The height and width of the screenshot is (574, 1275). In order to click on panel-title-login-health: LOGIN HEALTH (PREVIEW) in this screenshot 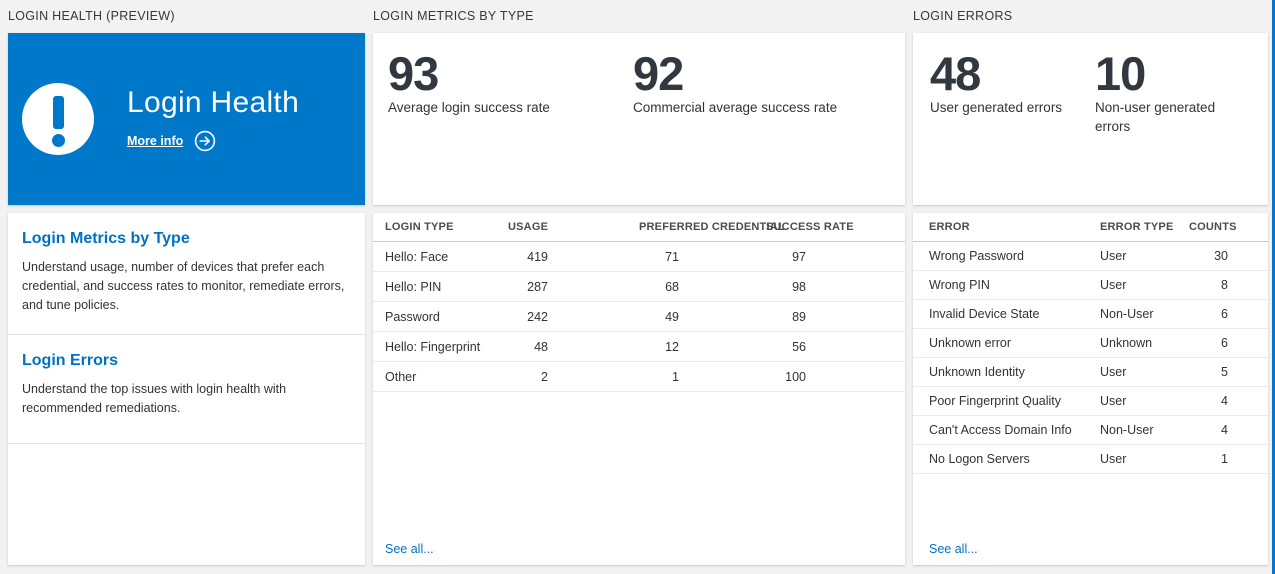, I will do `click(91, 16)`.